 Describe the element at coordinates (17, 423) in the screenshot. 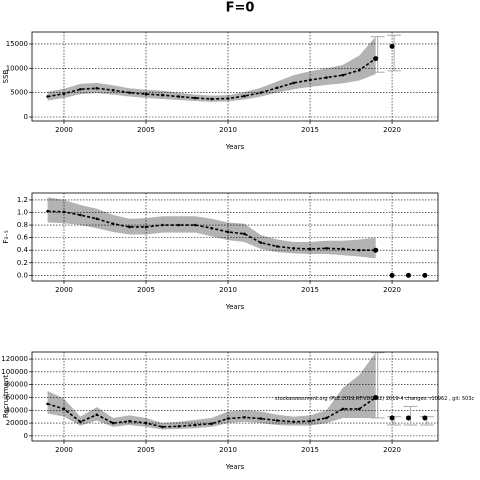

I see `y-tick-label: 20000` at that location.